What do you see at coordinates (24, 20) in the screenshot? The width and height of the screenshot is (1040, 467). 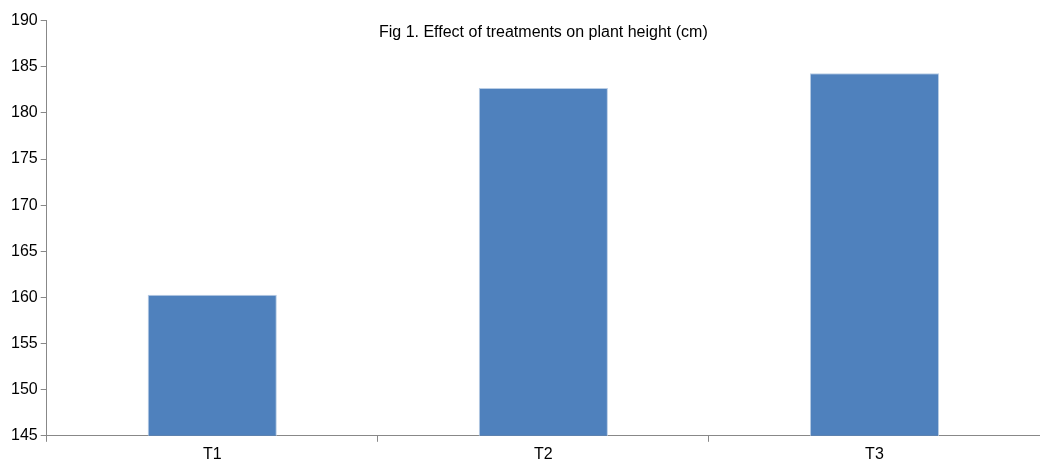 I see `y-tick-label: 190` at bounding box center [24, 20].